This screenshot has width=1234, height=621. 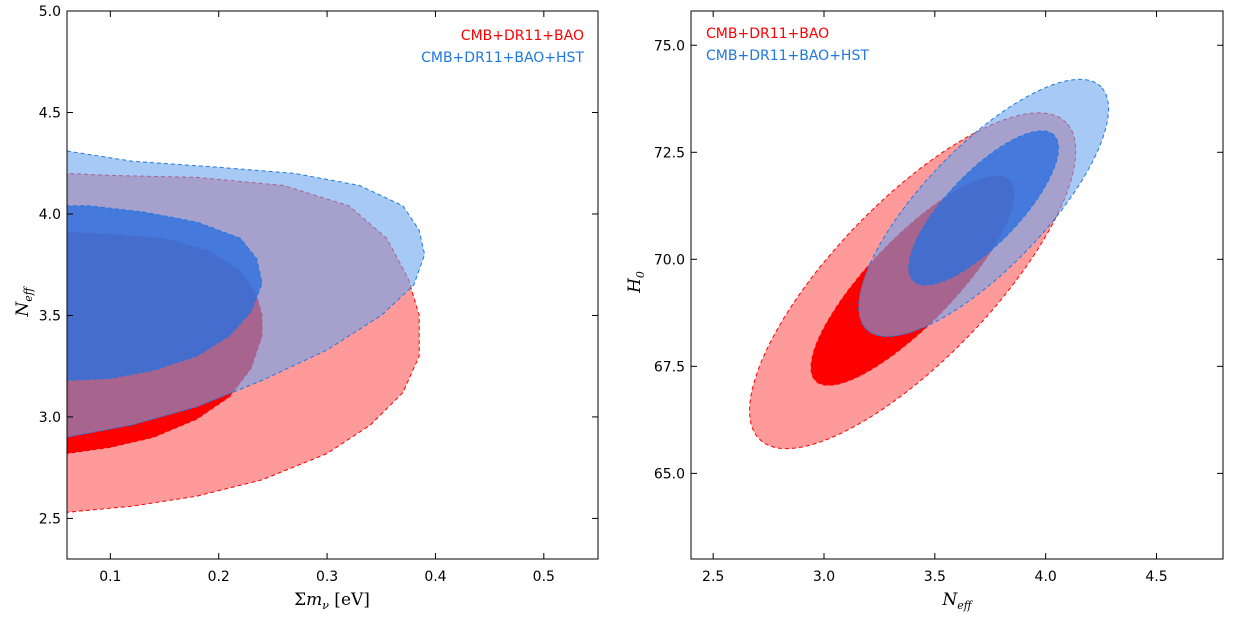 I want to click on x-tick-label: 0.3, so click(x=327, y=577).